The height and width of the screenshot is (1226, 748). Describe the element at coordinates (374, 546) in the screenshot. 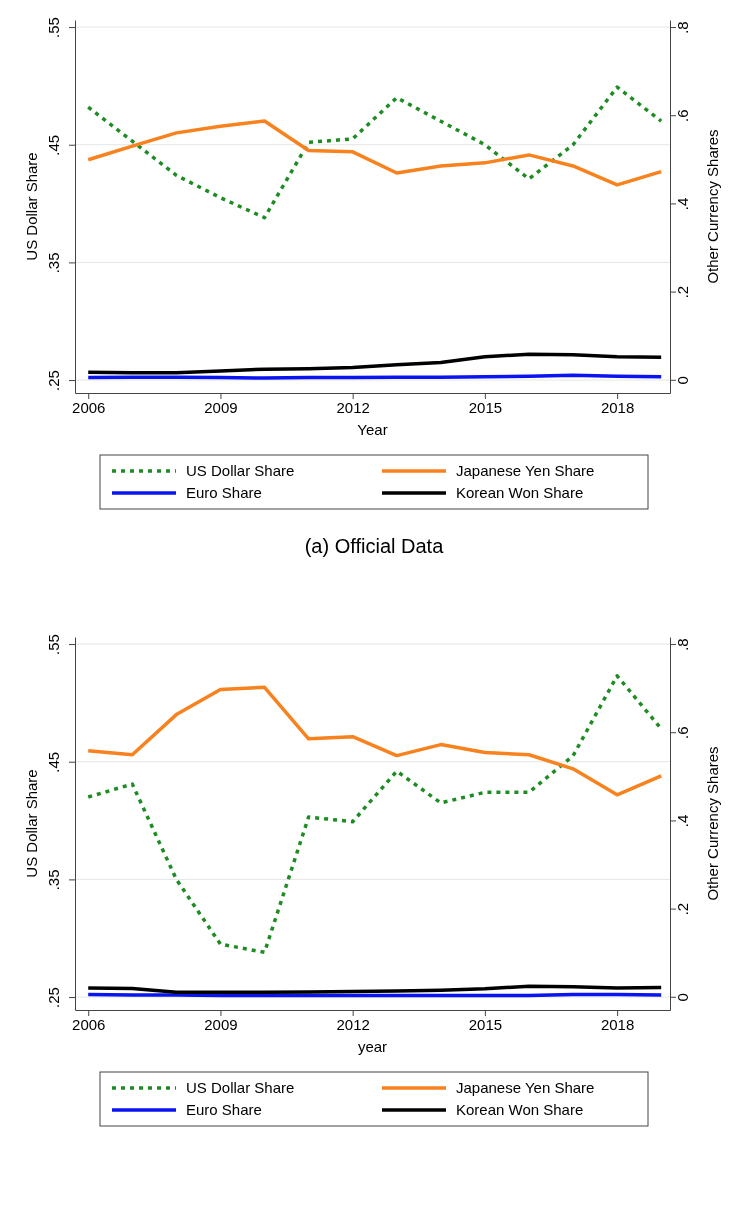

I see `text: (a) Official Data` at that location.